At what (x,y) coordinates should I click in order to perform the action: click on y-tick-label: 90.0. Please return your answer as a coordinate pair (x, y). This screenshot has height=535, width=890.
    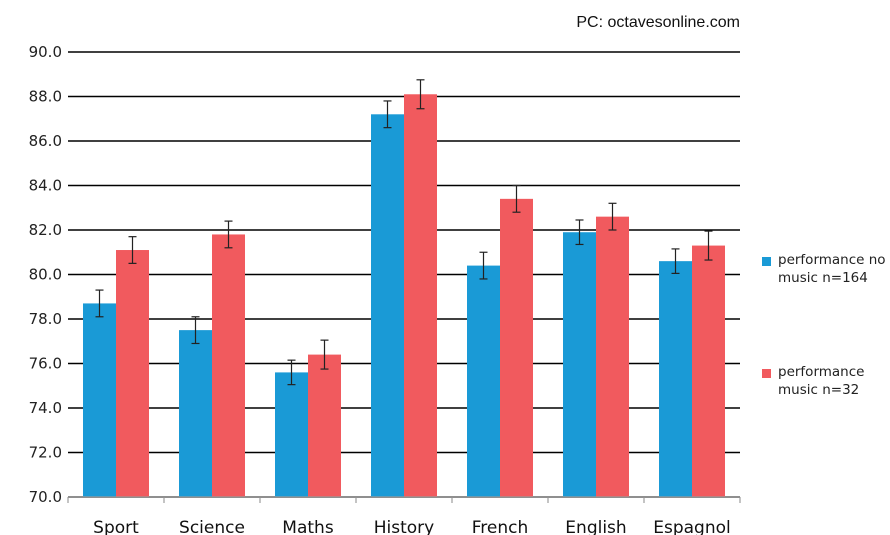
    Looking at the image, I should click on (45, 52).